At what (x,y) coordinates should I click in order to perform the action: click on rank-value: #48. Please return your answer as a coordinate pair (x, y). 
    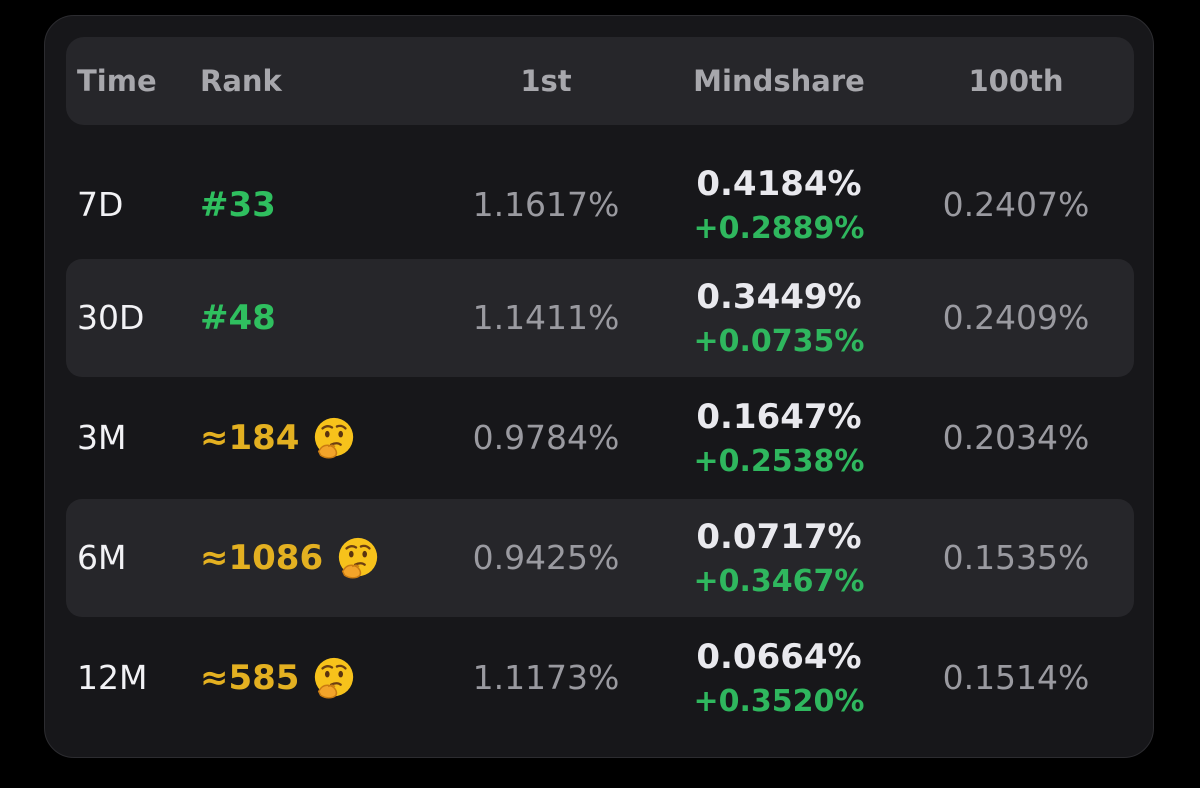
    Looking at the image, I should click on (238, 318).